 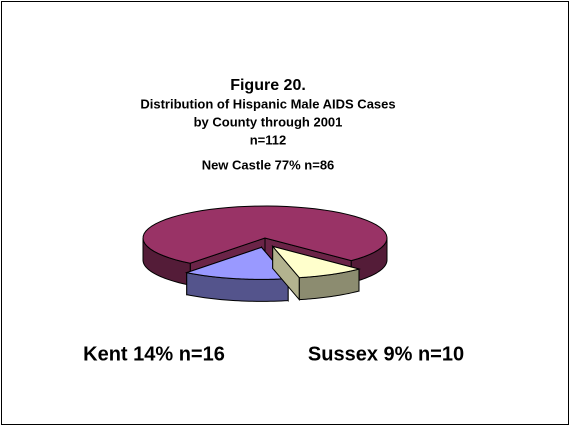 I want to click on pie, so click(x=265, y=253).